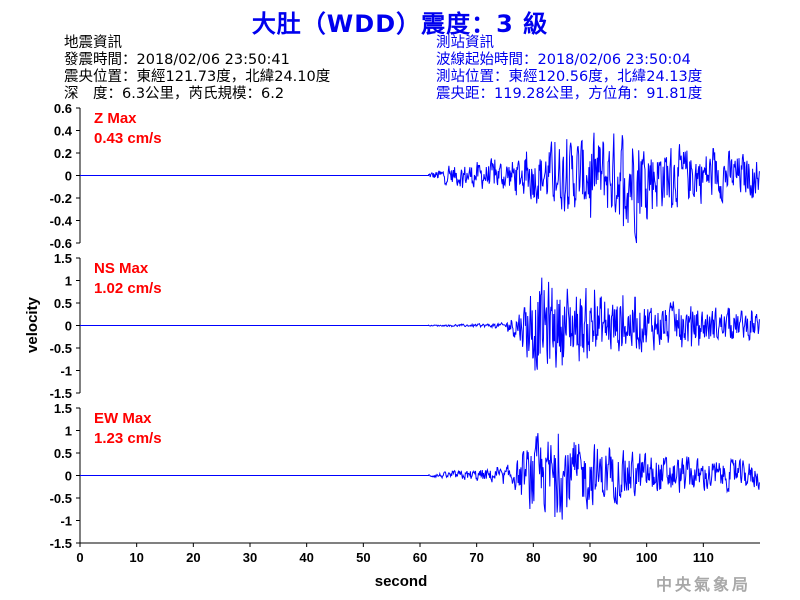 Image resolution: width=800 pixels, height=600 pixels. Describe the element at coordinates (32, 324) in the screenshot. I see `y-axis-label: velocity` at that location.